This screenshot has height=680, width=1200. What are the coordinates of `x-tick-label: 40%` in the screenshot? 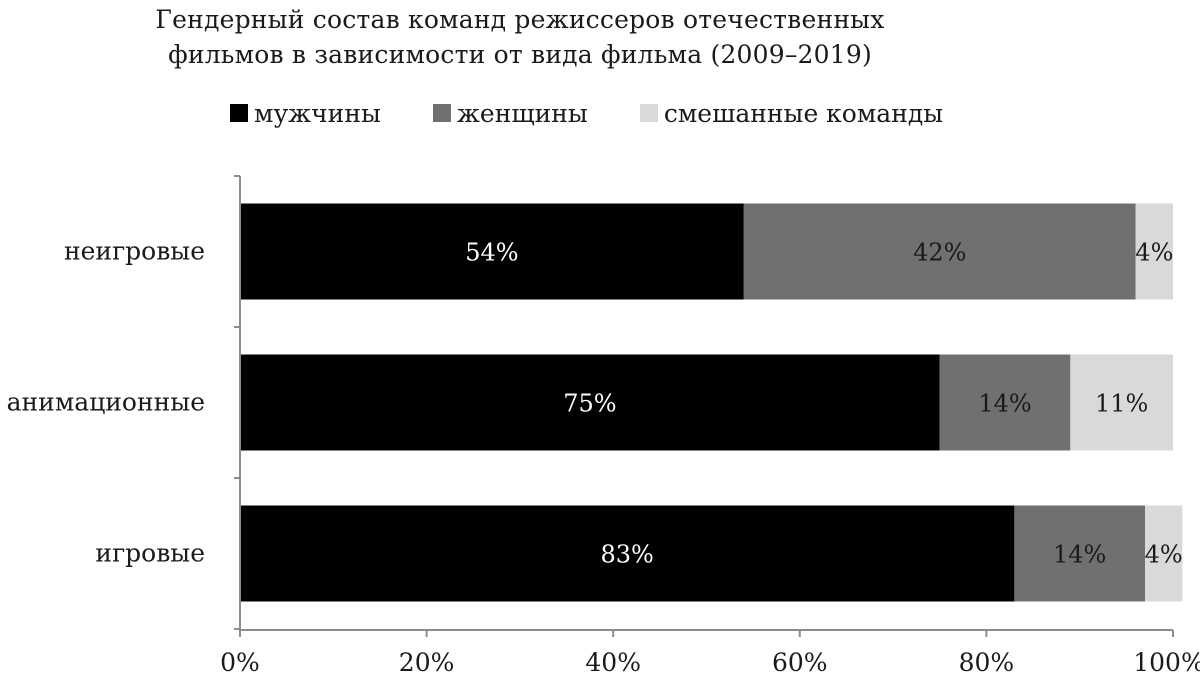 It's located at (613, 662).